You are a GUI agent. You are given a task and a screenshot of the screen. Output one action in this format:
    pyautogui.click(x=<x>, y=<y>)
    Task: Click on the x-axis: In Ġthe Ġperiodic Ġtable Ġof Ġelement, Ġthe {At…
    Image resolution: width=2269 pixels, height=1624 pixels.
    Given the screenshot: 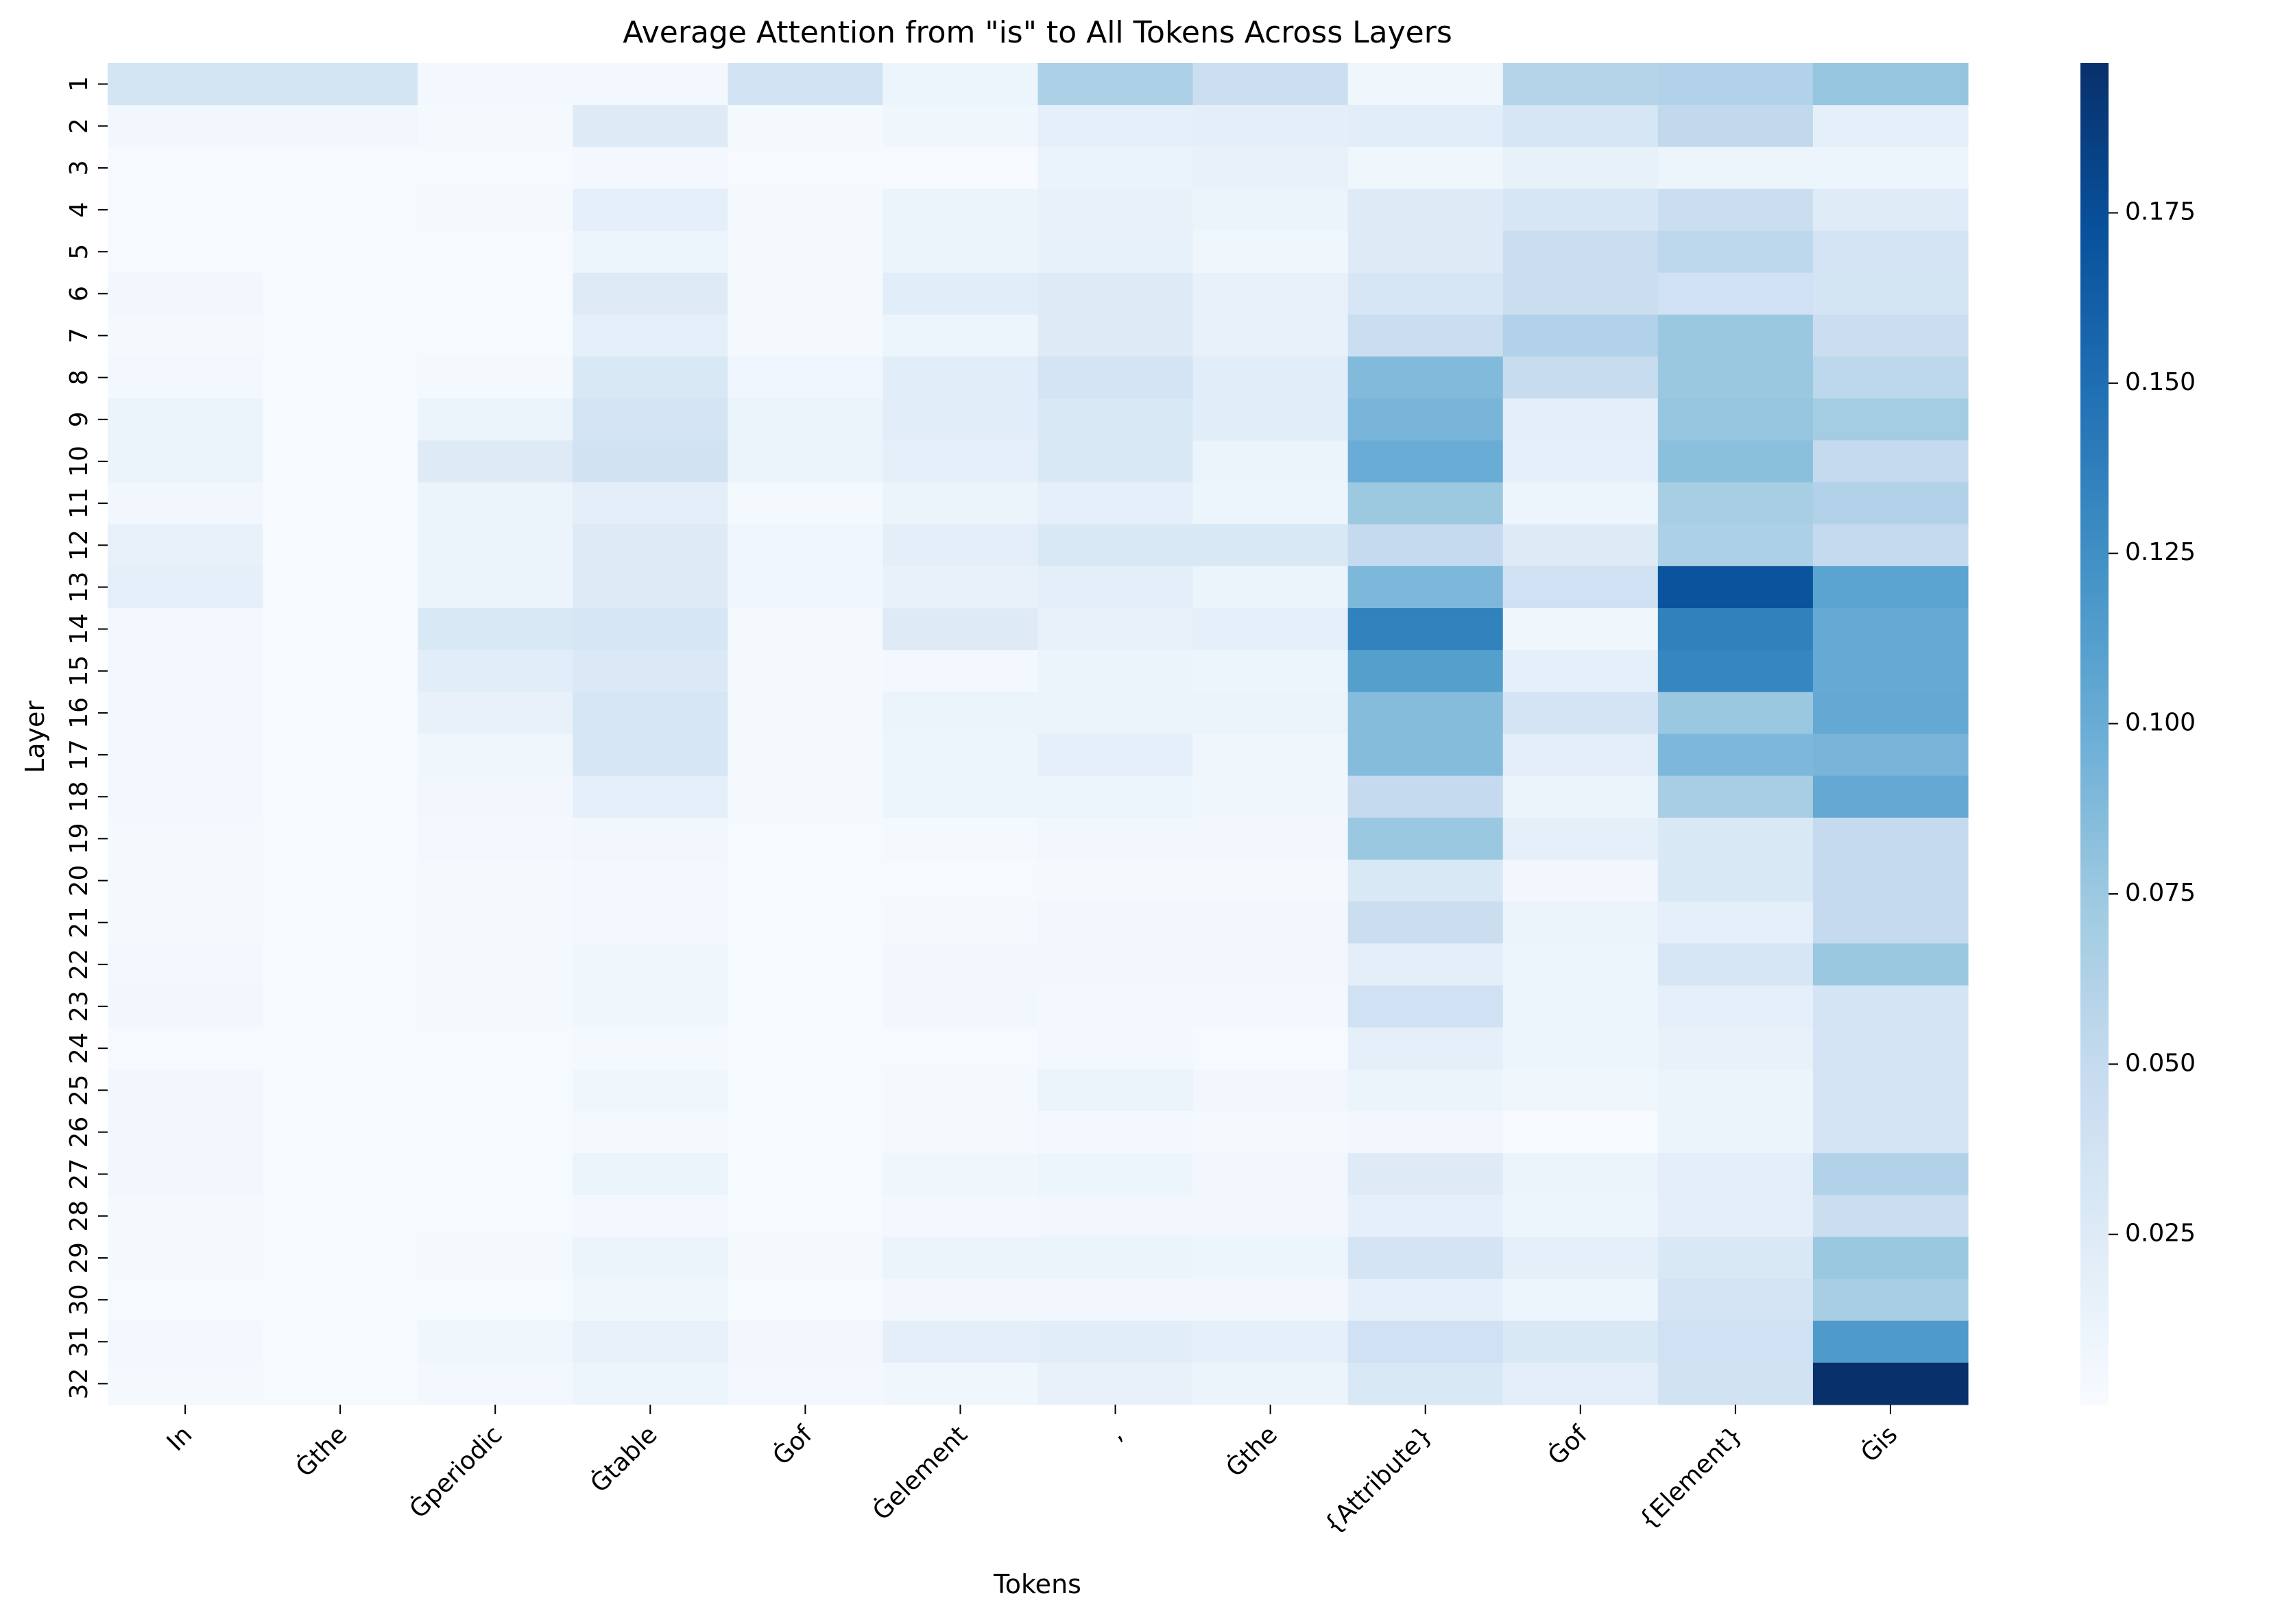 What is the action you would take?
    pyautogui.click(x=1032, y=1472)
    